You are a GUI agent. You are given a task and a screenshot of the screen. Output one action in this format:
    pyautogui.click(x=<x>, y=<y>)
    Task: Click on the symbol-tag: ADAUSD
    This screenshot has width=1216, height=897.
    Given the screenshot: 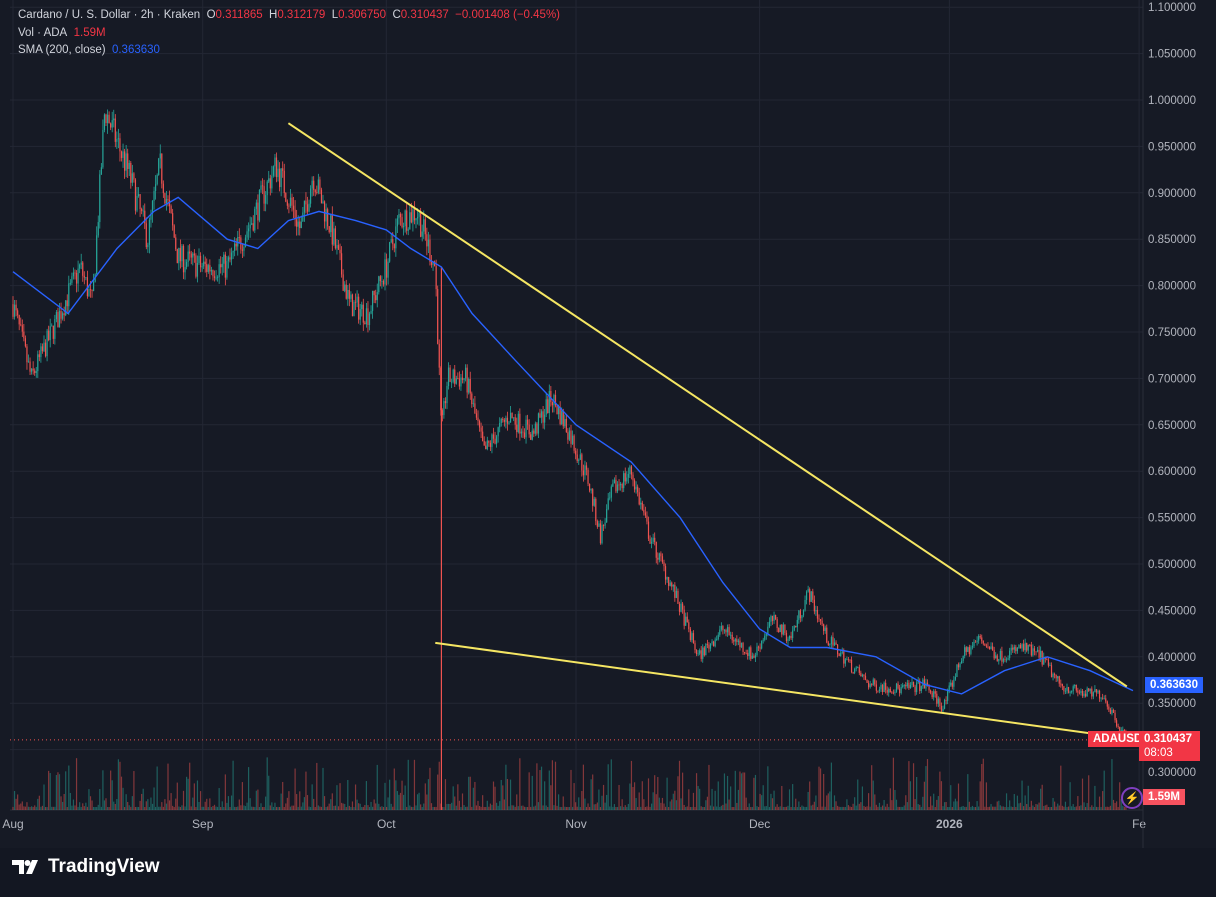 What is the action you would take?
    pyautogui.click(x=1118, y=739)
    